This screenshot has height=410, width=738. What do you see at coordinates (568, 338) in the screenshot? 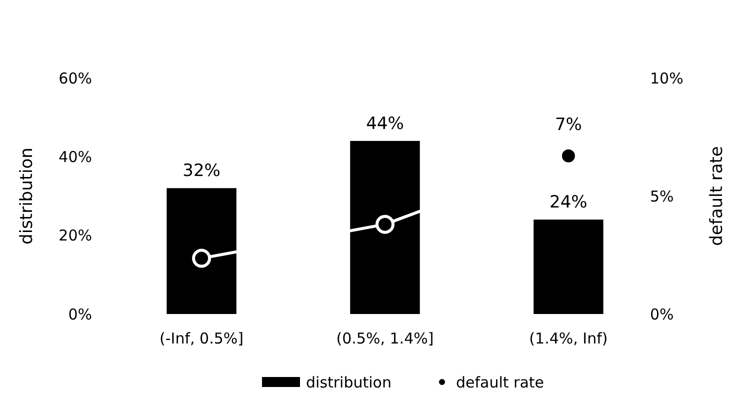
I see `x-tick-label: (1.4%, Inf)` at bounding box center [568, 338].